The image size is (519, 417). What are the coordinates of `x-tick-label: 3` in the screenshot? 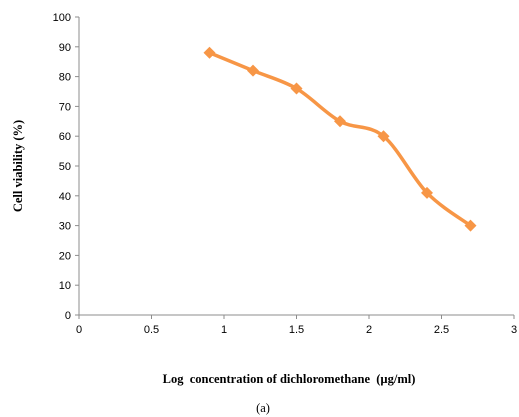 It's located at (514, 330).